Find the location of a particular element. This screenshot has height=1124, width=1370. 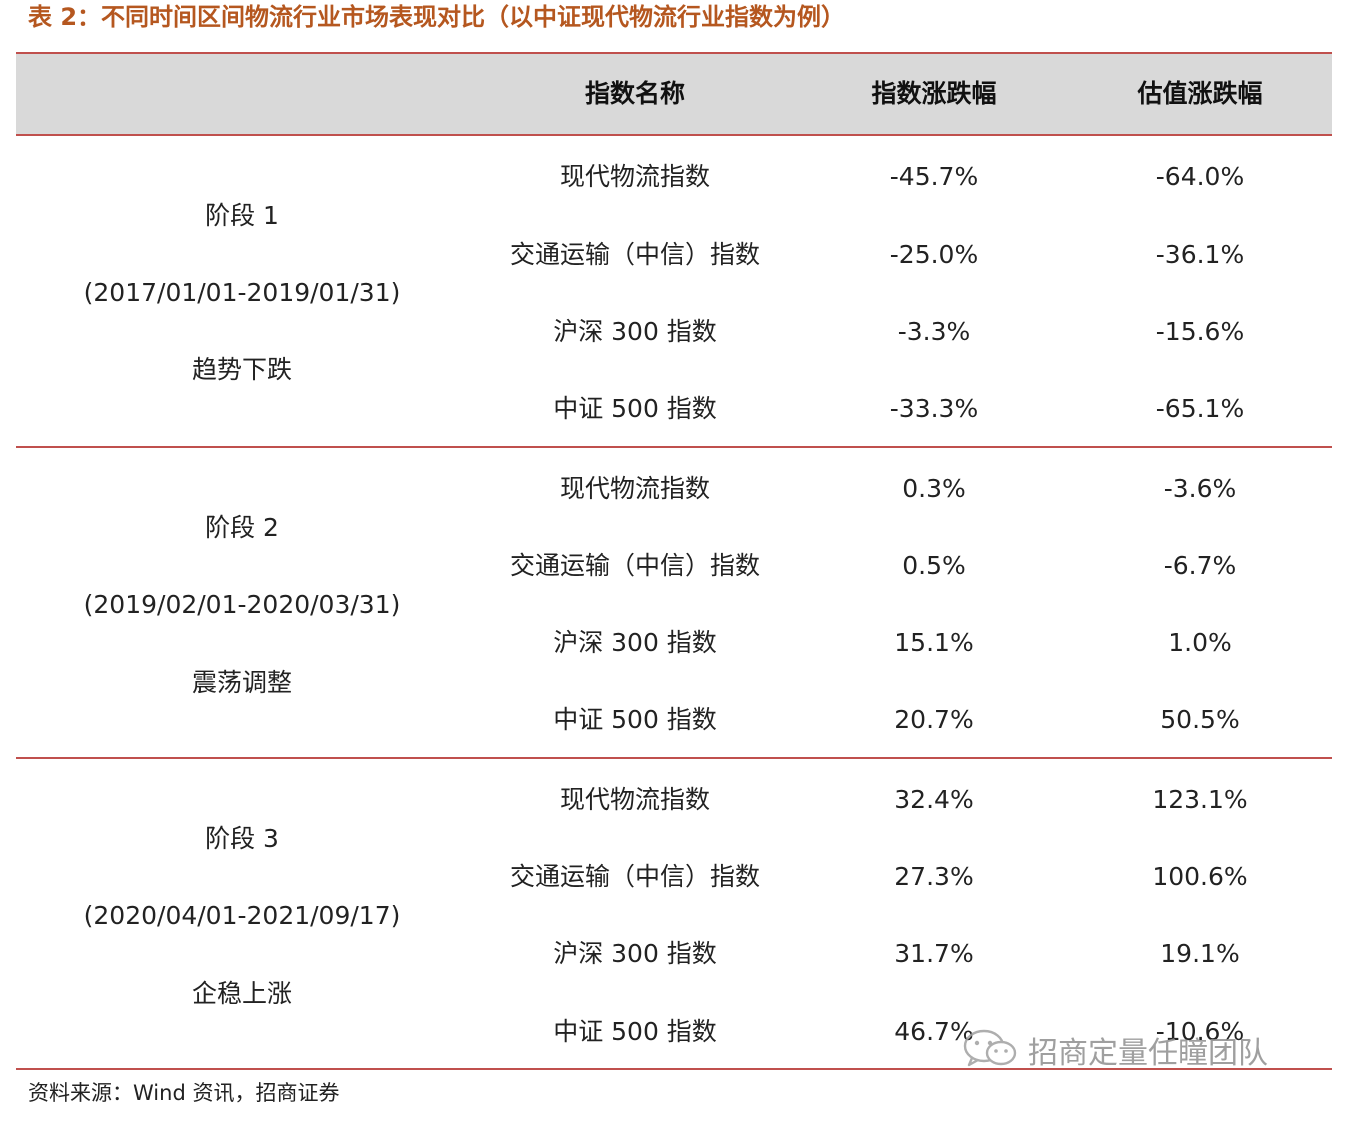

row-valuation-change: -36.1% is located at coordinates (1200, 254).